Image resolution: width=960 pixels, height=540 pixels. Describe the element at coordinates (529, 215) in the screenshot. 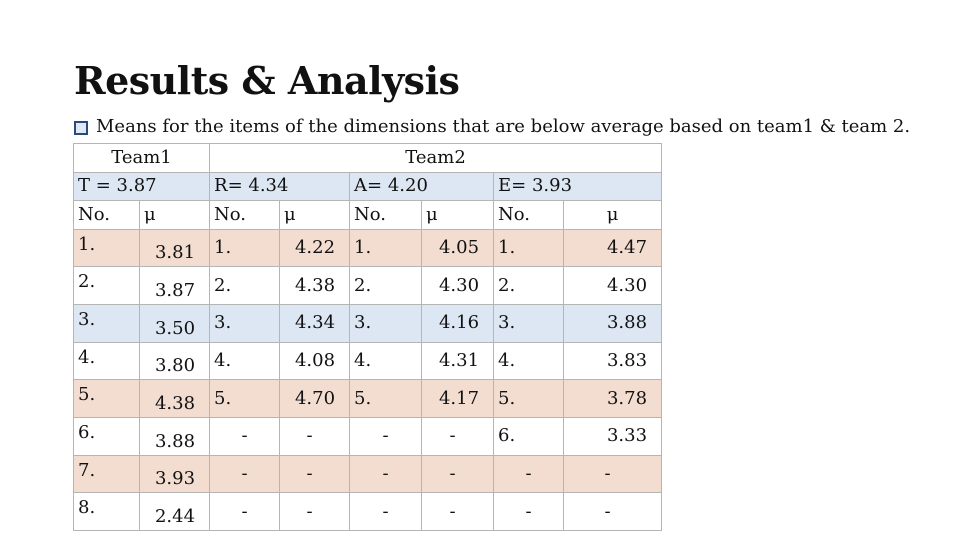

I see `col-no-e: No.` at that location.